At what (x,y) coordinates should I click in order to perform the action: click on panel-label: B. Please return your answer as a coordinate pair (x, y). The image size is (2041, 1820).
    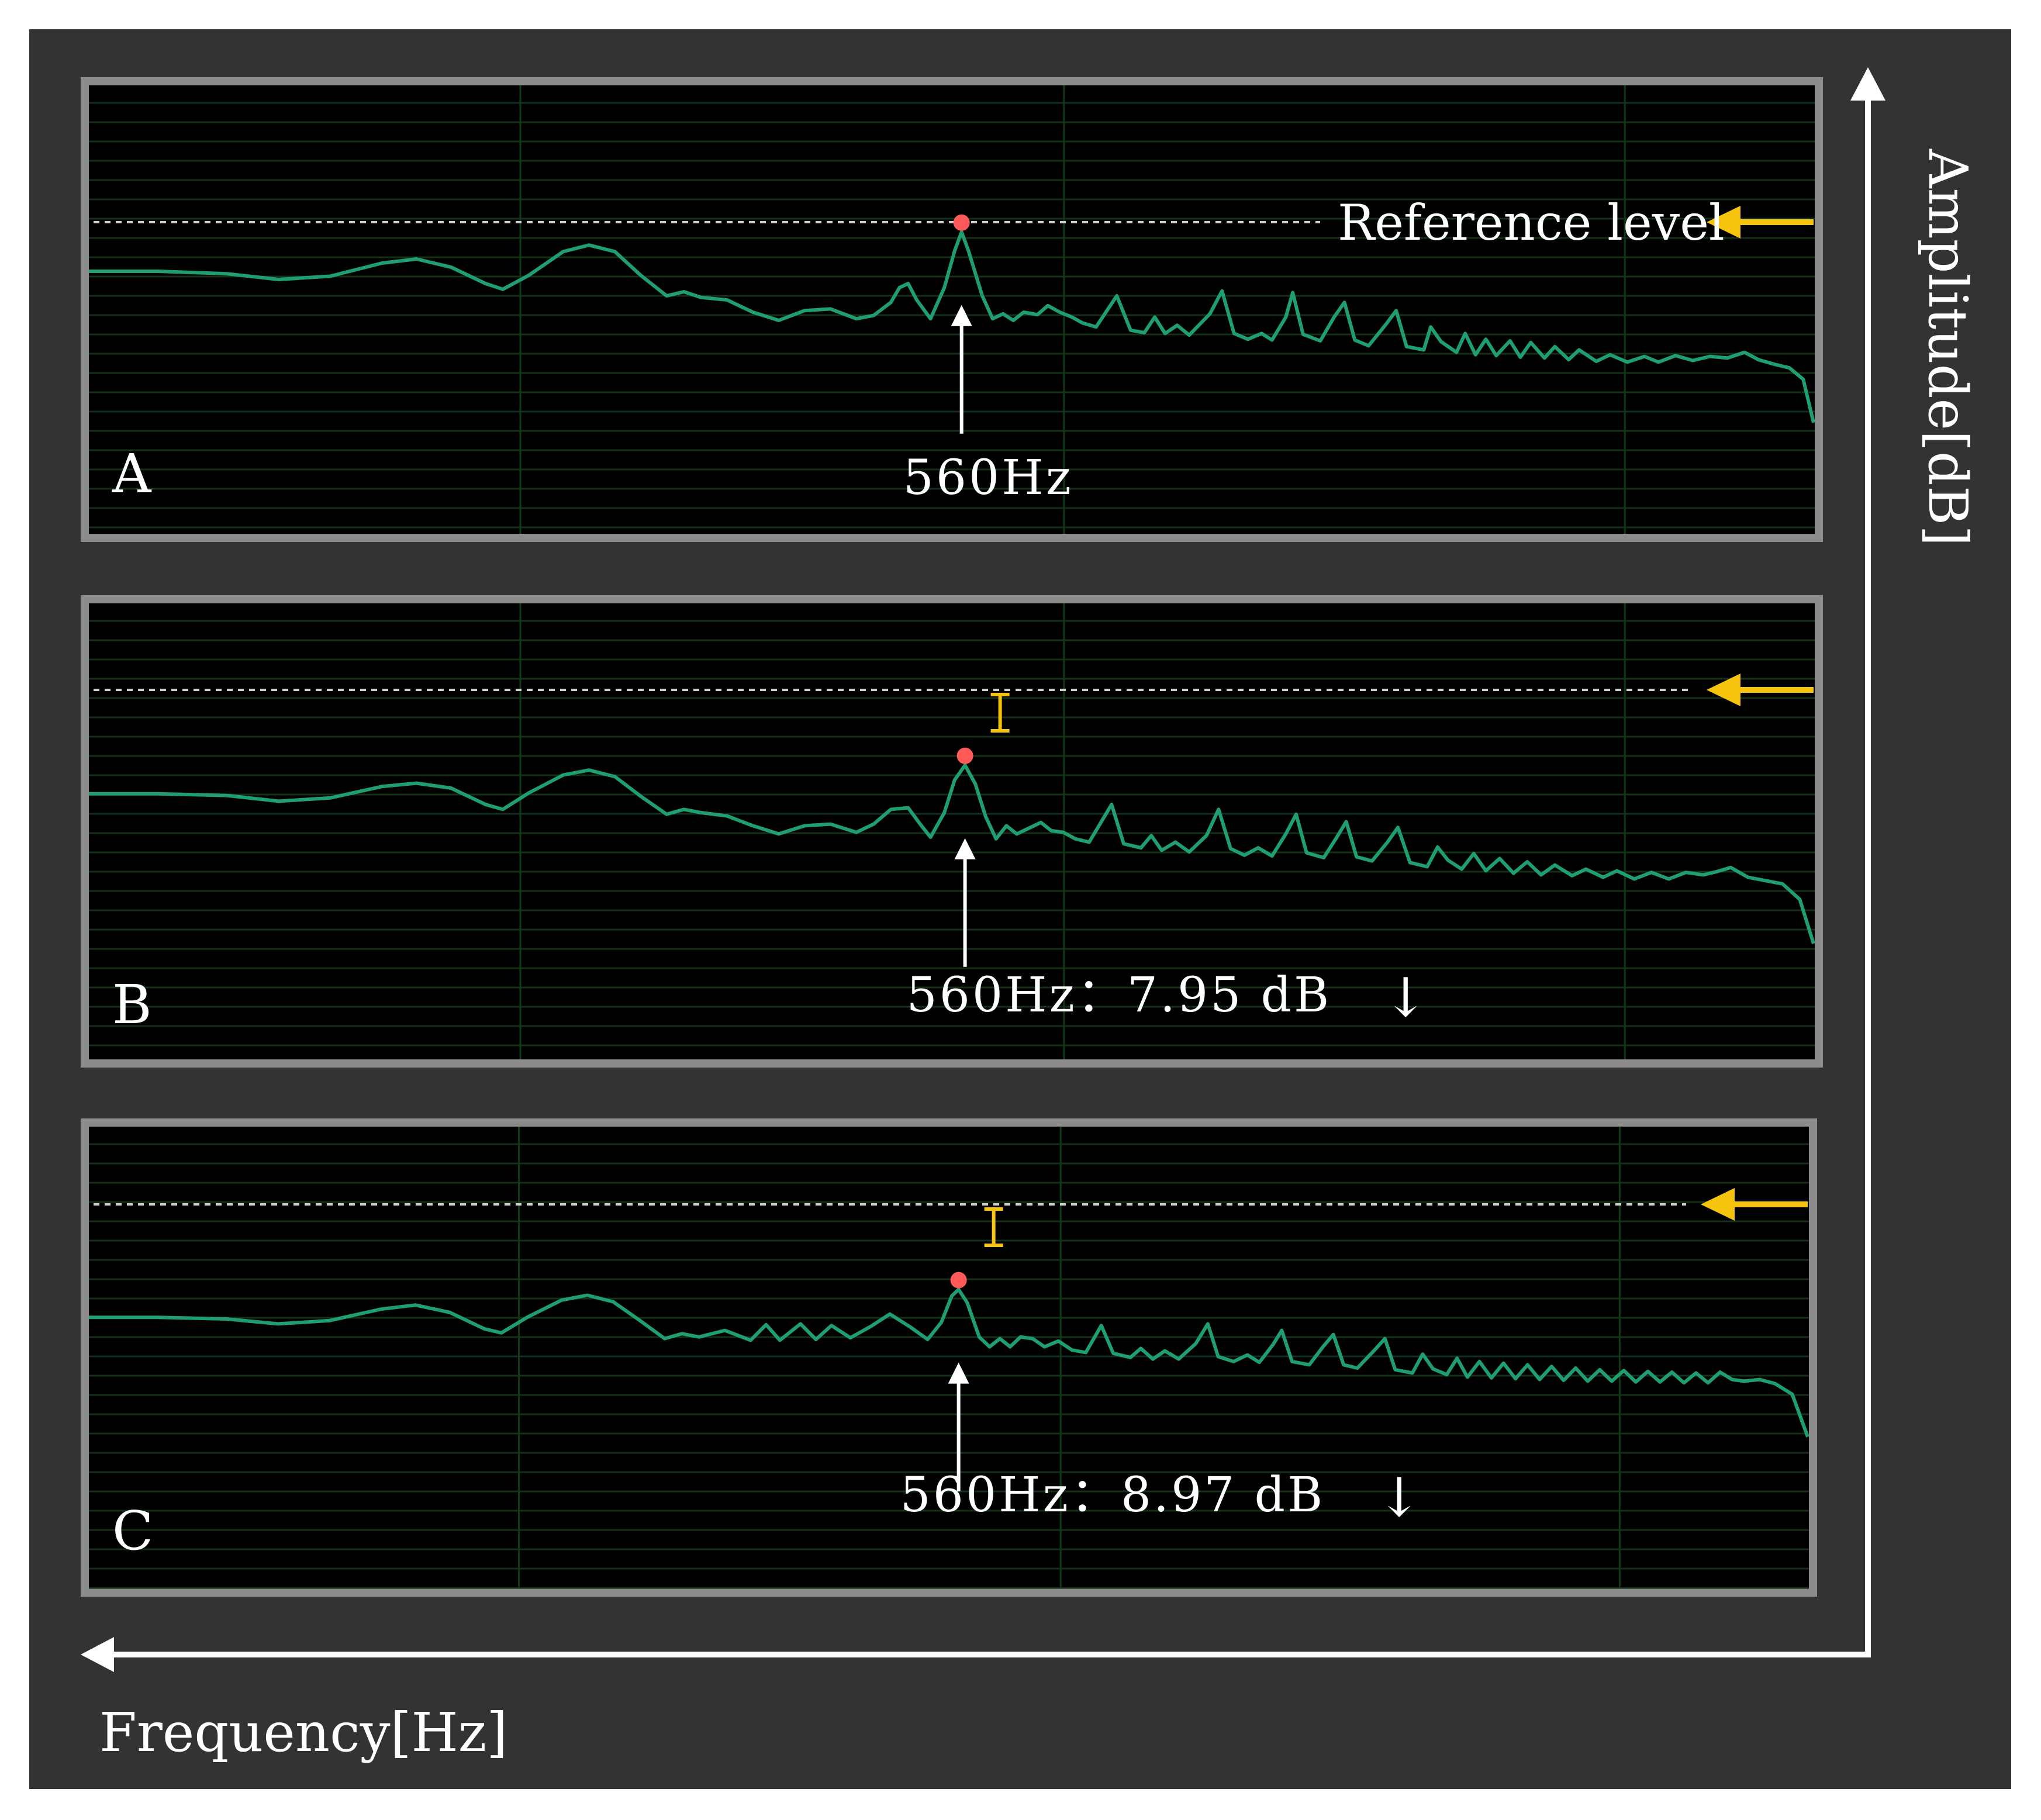
    Looking at the image, I should click on (132, 1004).